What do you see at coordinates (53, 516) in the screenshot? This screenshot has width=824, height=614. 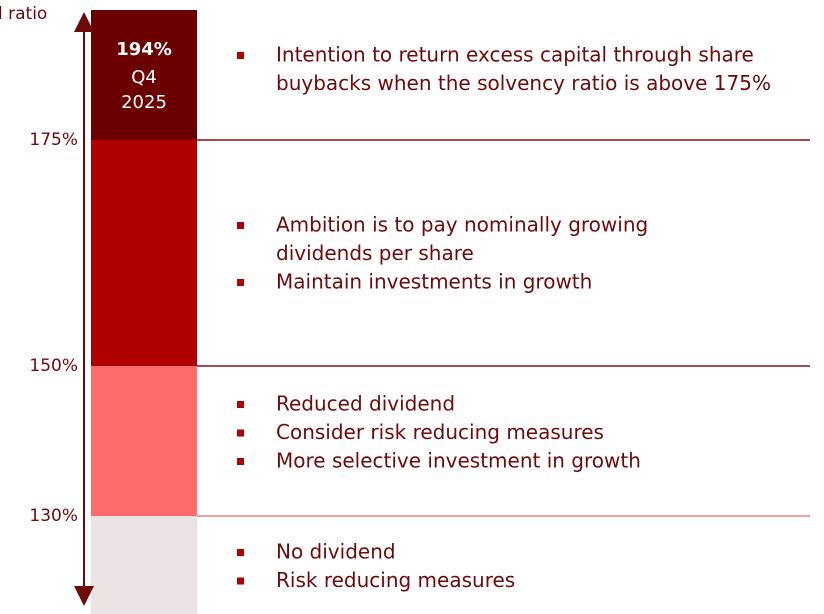 I see `level-label: 130%` at bounding box center [53, 516].